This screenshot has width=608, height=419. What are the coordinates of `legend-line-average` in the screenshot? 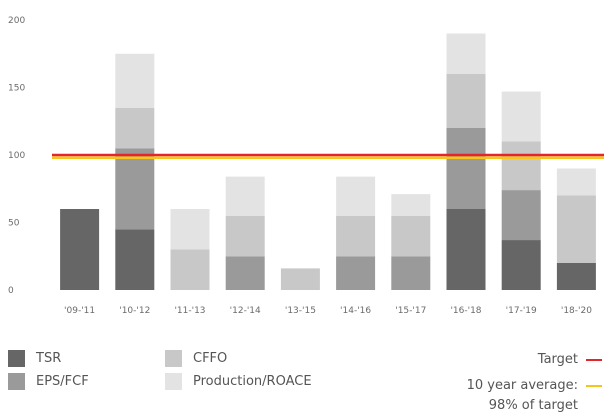 It's located at (594, 385).